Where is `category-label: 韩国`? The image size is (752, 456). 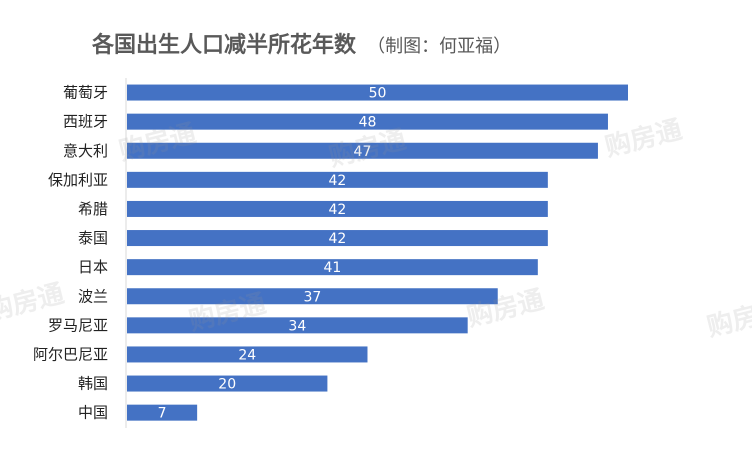
category-label: 韩国 is located at coordinates (93, 384).